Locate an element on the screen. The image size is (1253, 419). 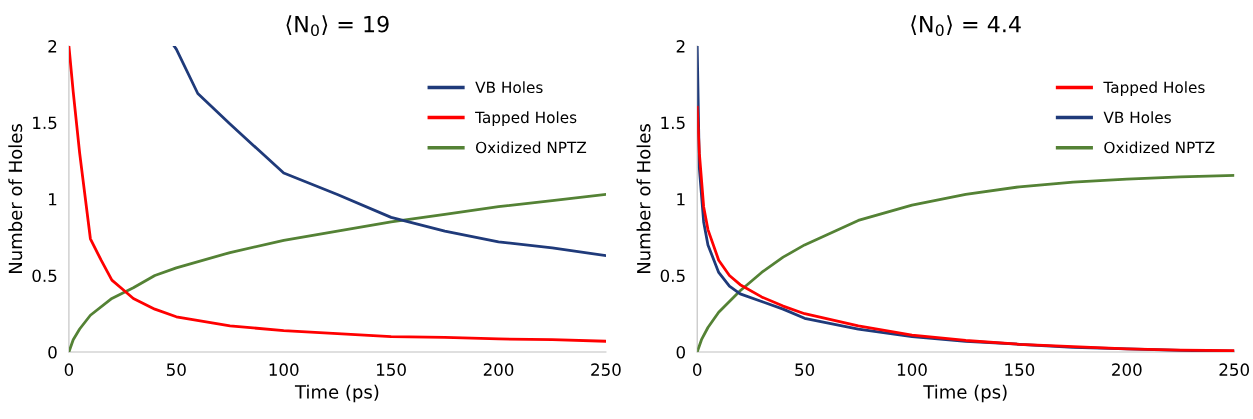
chart-title: ⟨N$_{0}$⟩ = 4.4 is located at coordinates (966, 26).